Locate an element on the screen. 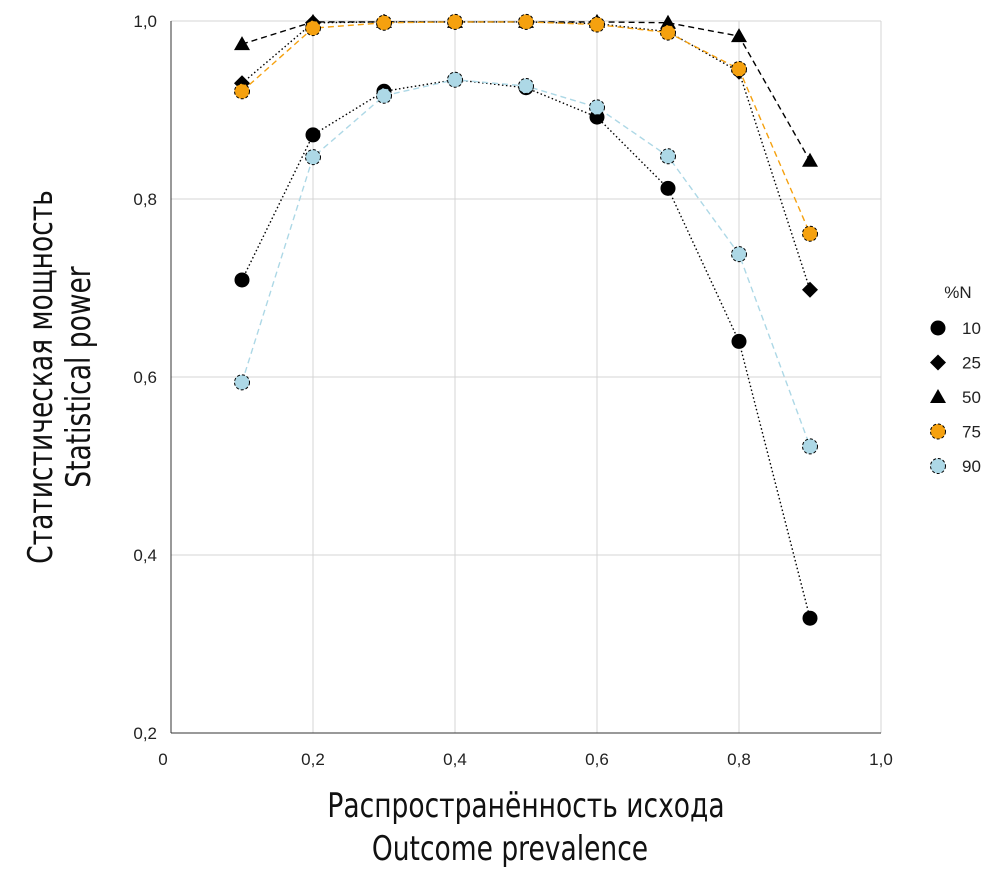 The image size is (998, 896). legend-label: 10 is located at coordinates (971, 328).